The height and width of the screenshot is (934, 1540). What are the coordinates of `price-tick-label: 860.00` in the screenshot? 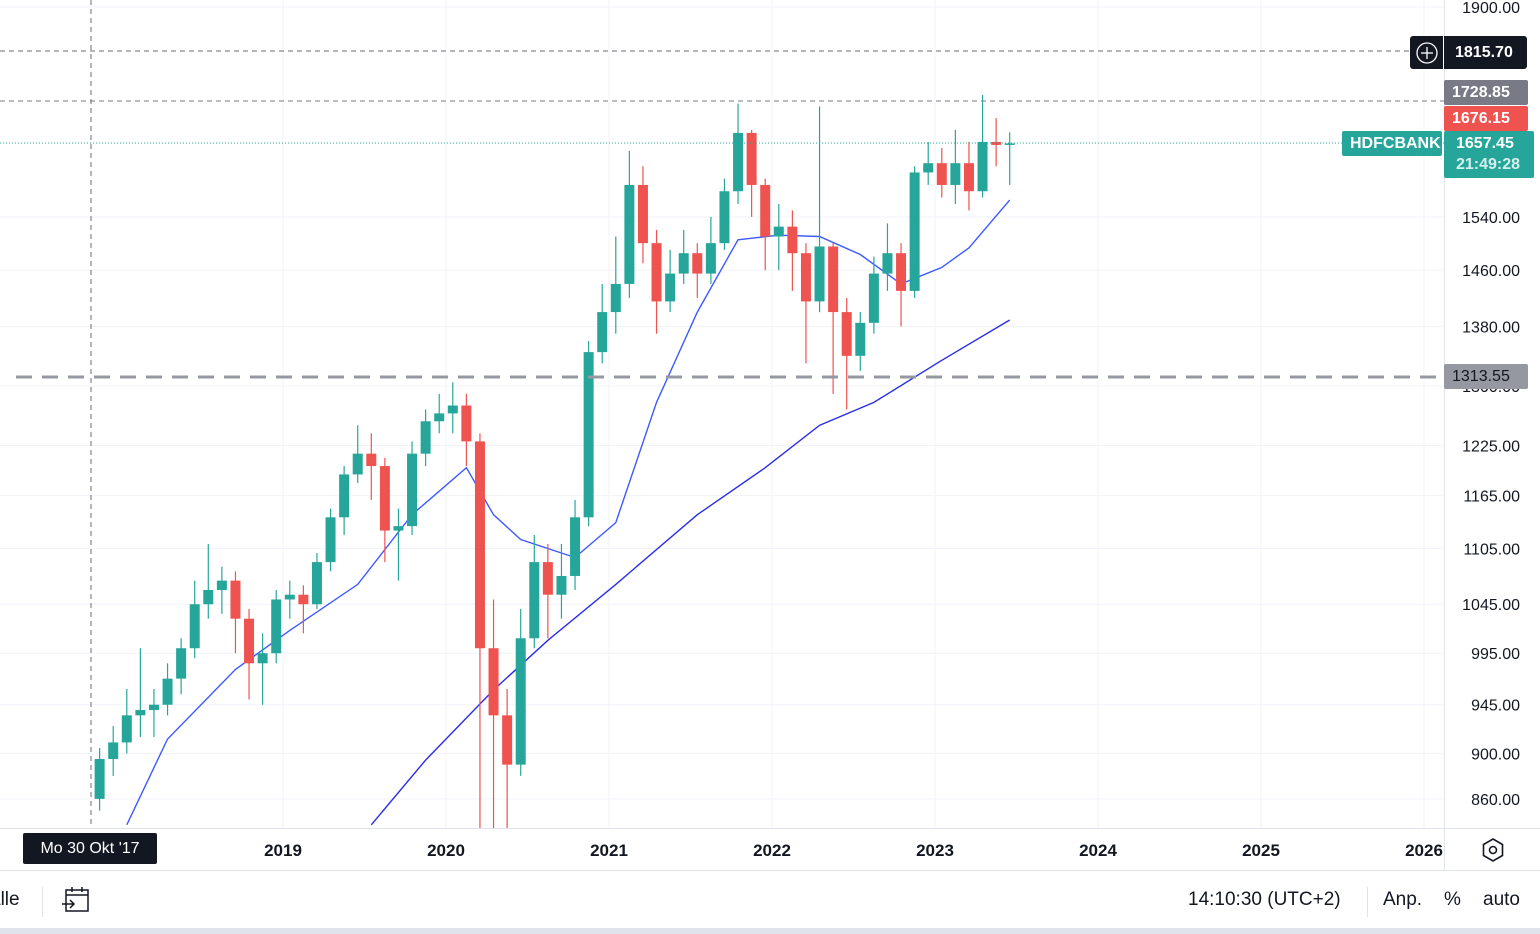 It's located at (1495, 800).